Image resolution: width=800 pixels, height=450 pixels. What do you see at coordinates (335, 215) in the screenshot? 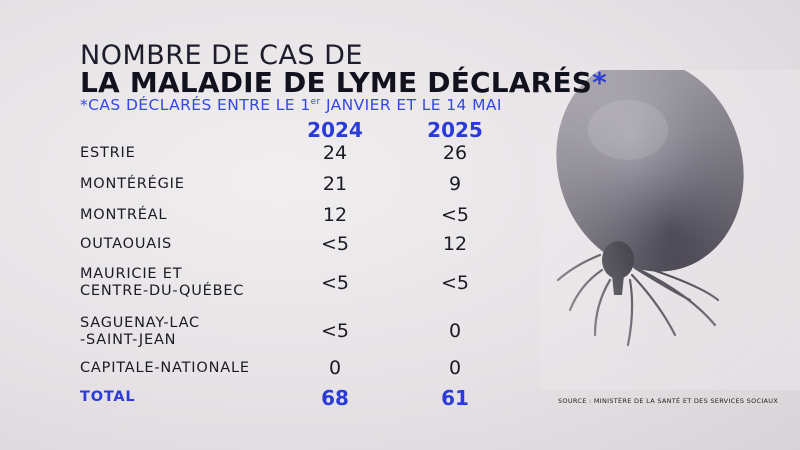
I see `value-2024: 12` at bounding box center [335, 215].